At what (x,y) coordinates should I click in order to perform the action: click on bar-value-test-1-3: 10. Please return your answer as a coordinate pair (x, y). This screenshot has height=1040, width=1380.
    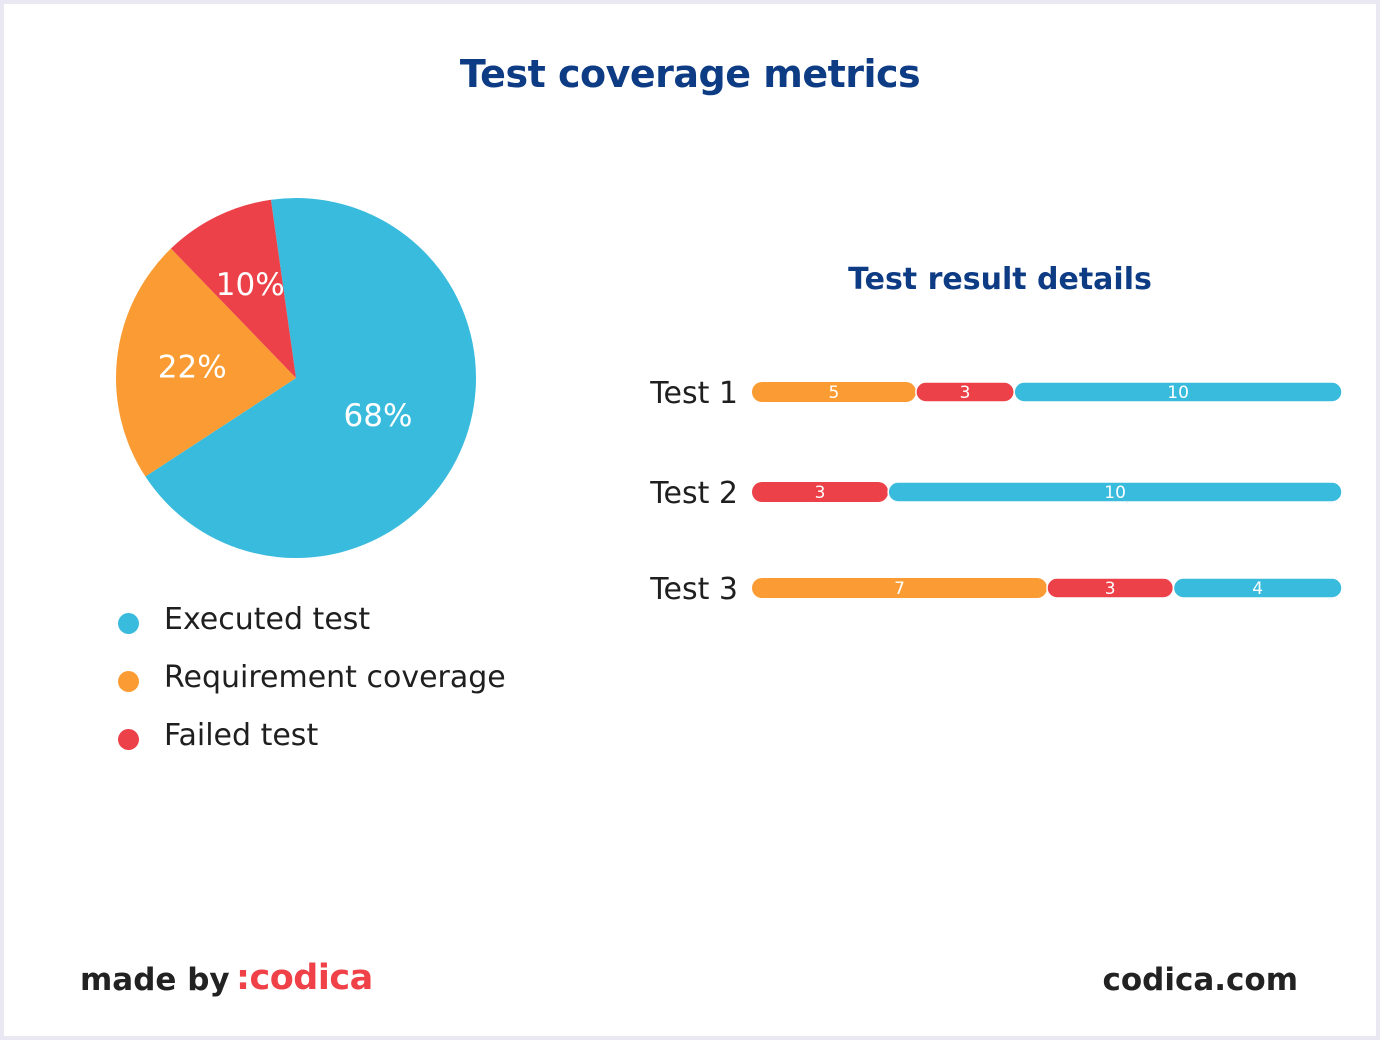
    Looking at the image, I should click on (1178, 393).